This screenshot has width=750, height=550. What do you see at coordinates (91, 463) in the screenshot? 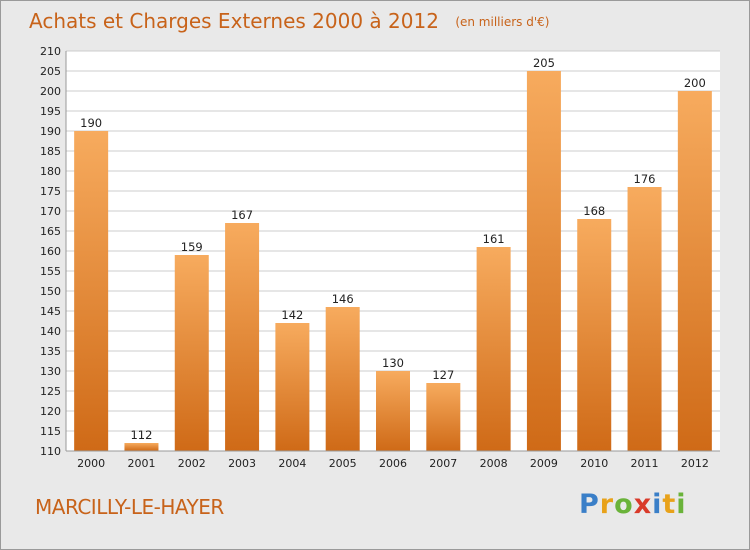
I see `x-tick-label-2000: 2000` at bounding box center [91, 463].